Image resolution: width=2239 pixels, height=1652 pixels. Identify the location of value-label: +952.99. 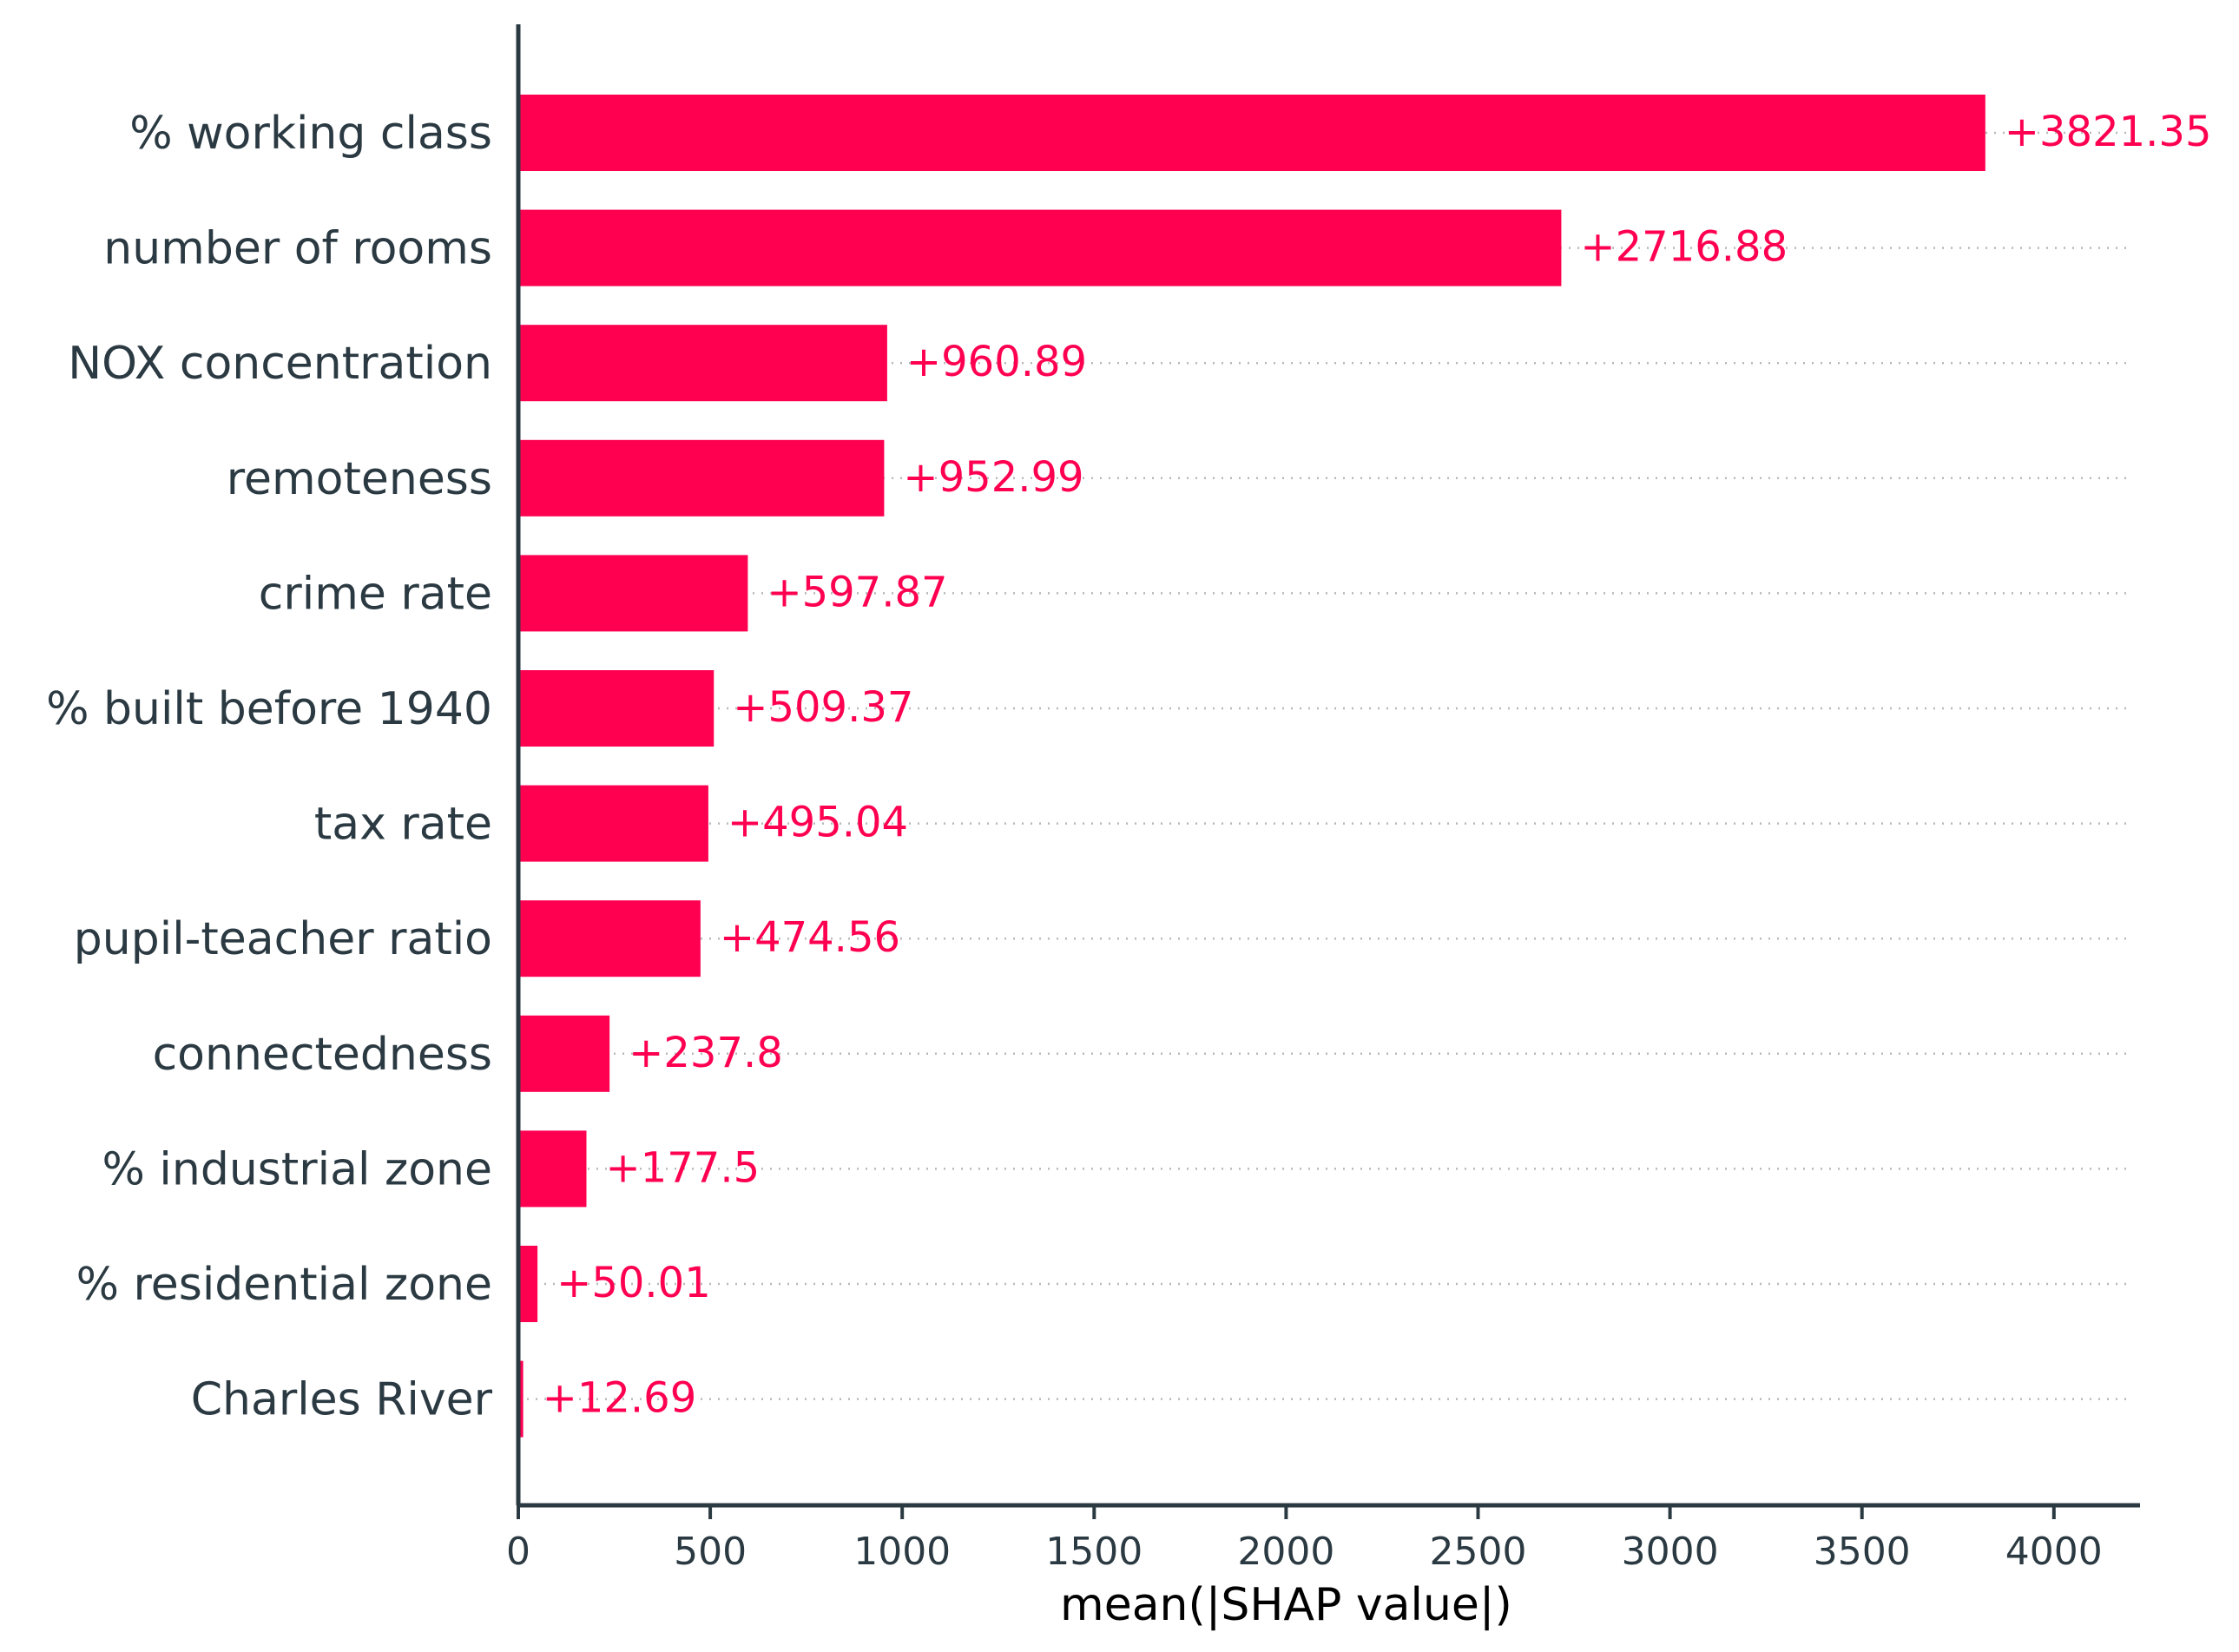
(993, 477).